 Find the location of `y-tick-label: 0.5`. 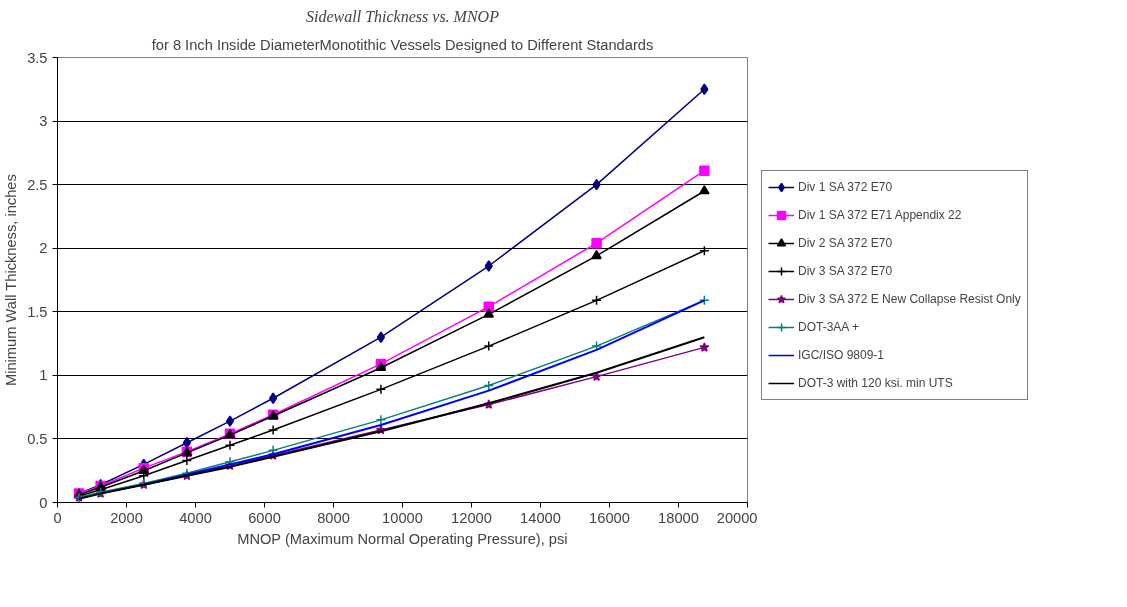

y-tick-label: 0.5 is located at coordinates (37, 438).